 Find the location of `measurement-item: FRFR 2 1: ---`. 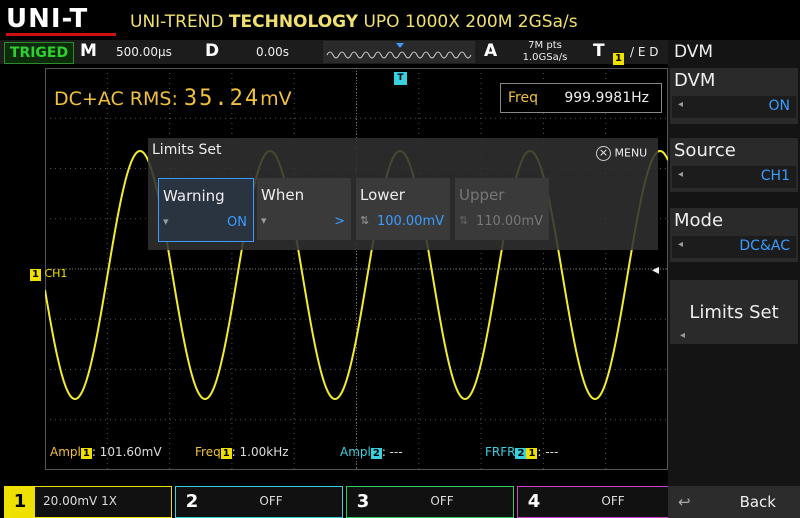

measurement-item: FRFR 2 1: --- is located at coordinates (521, 452).